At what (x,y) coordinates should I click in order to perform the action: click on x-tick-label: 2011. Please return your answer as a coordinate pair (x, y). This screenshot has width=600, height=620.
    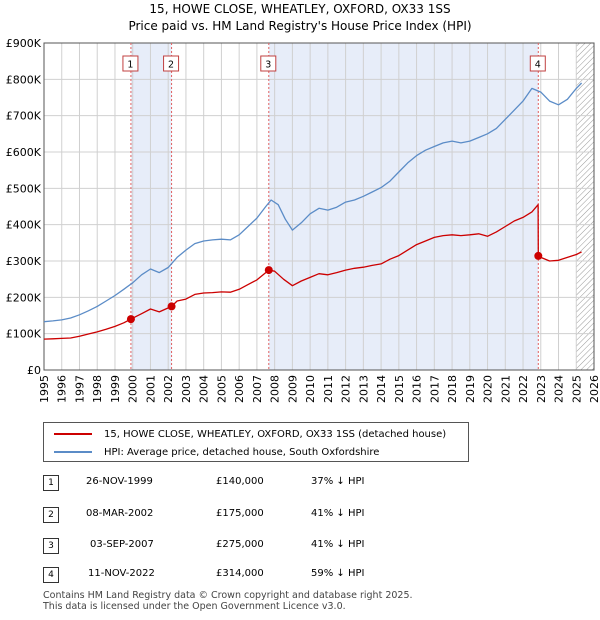
    Looking at the image, I should click on (328, 389).